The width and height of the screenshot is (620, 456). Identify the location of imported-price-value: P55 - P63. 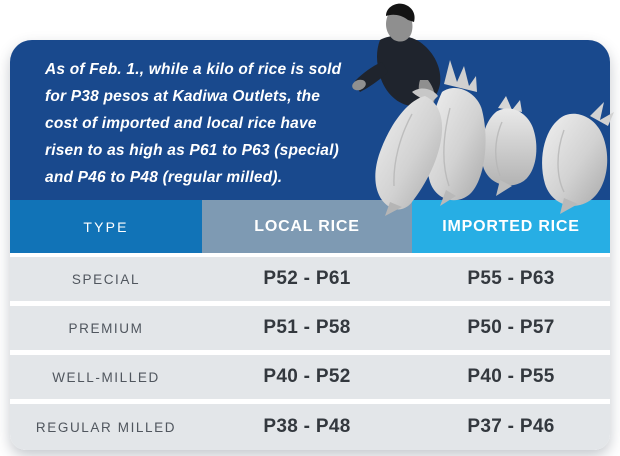
(511, 278).